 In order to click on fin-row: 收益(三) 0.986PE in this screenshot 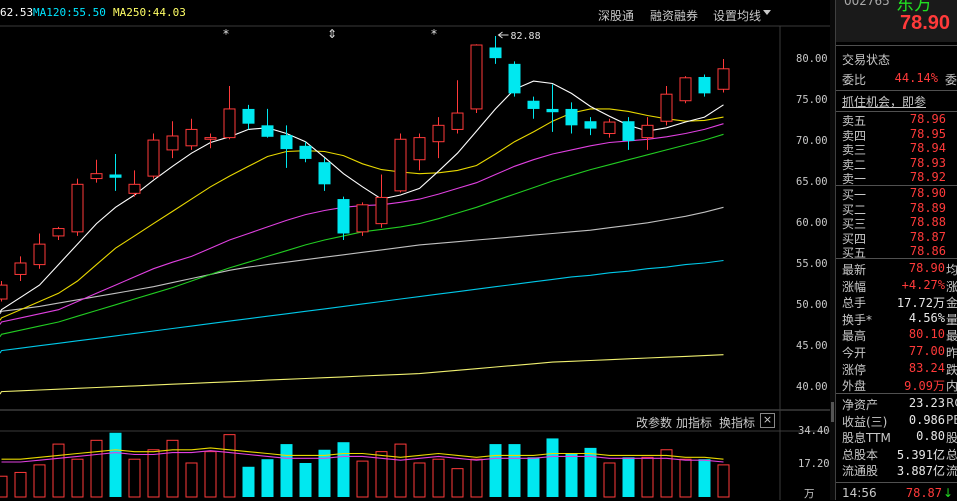, I will do `click(896, 421)`.